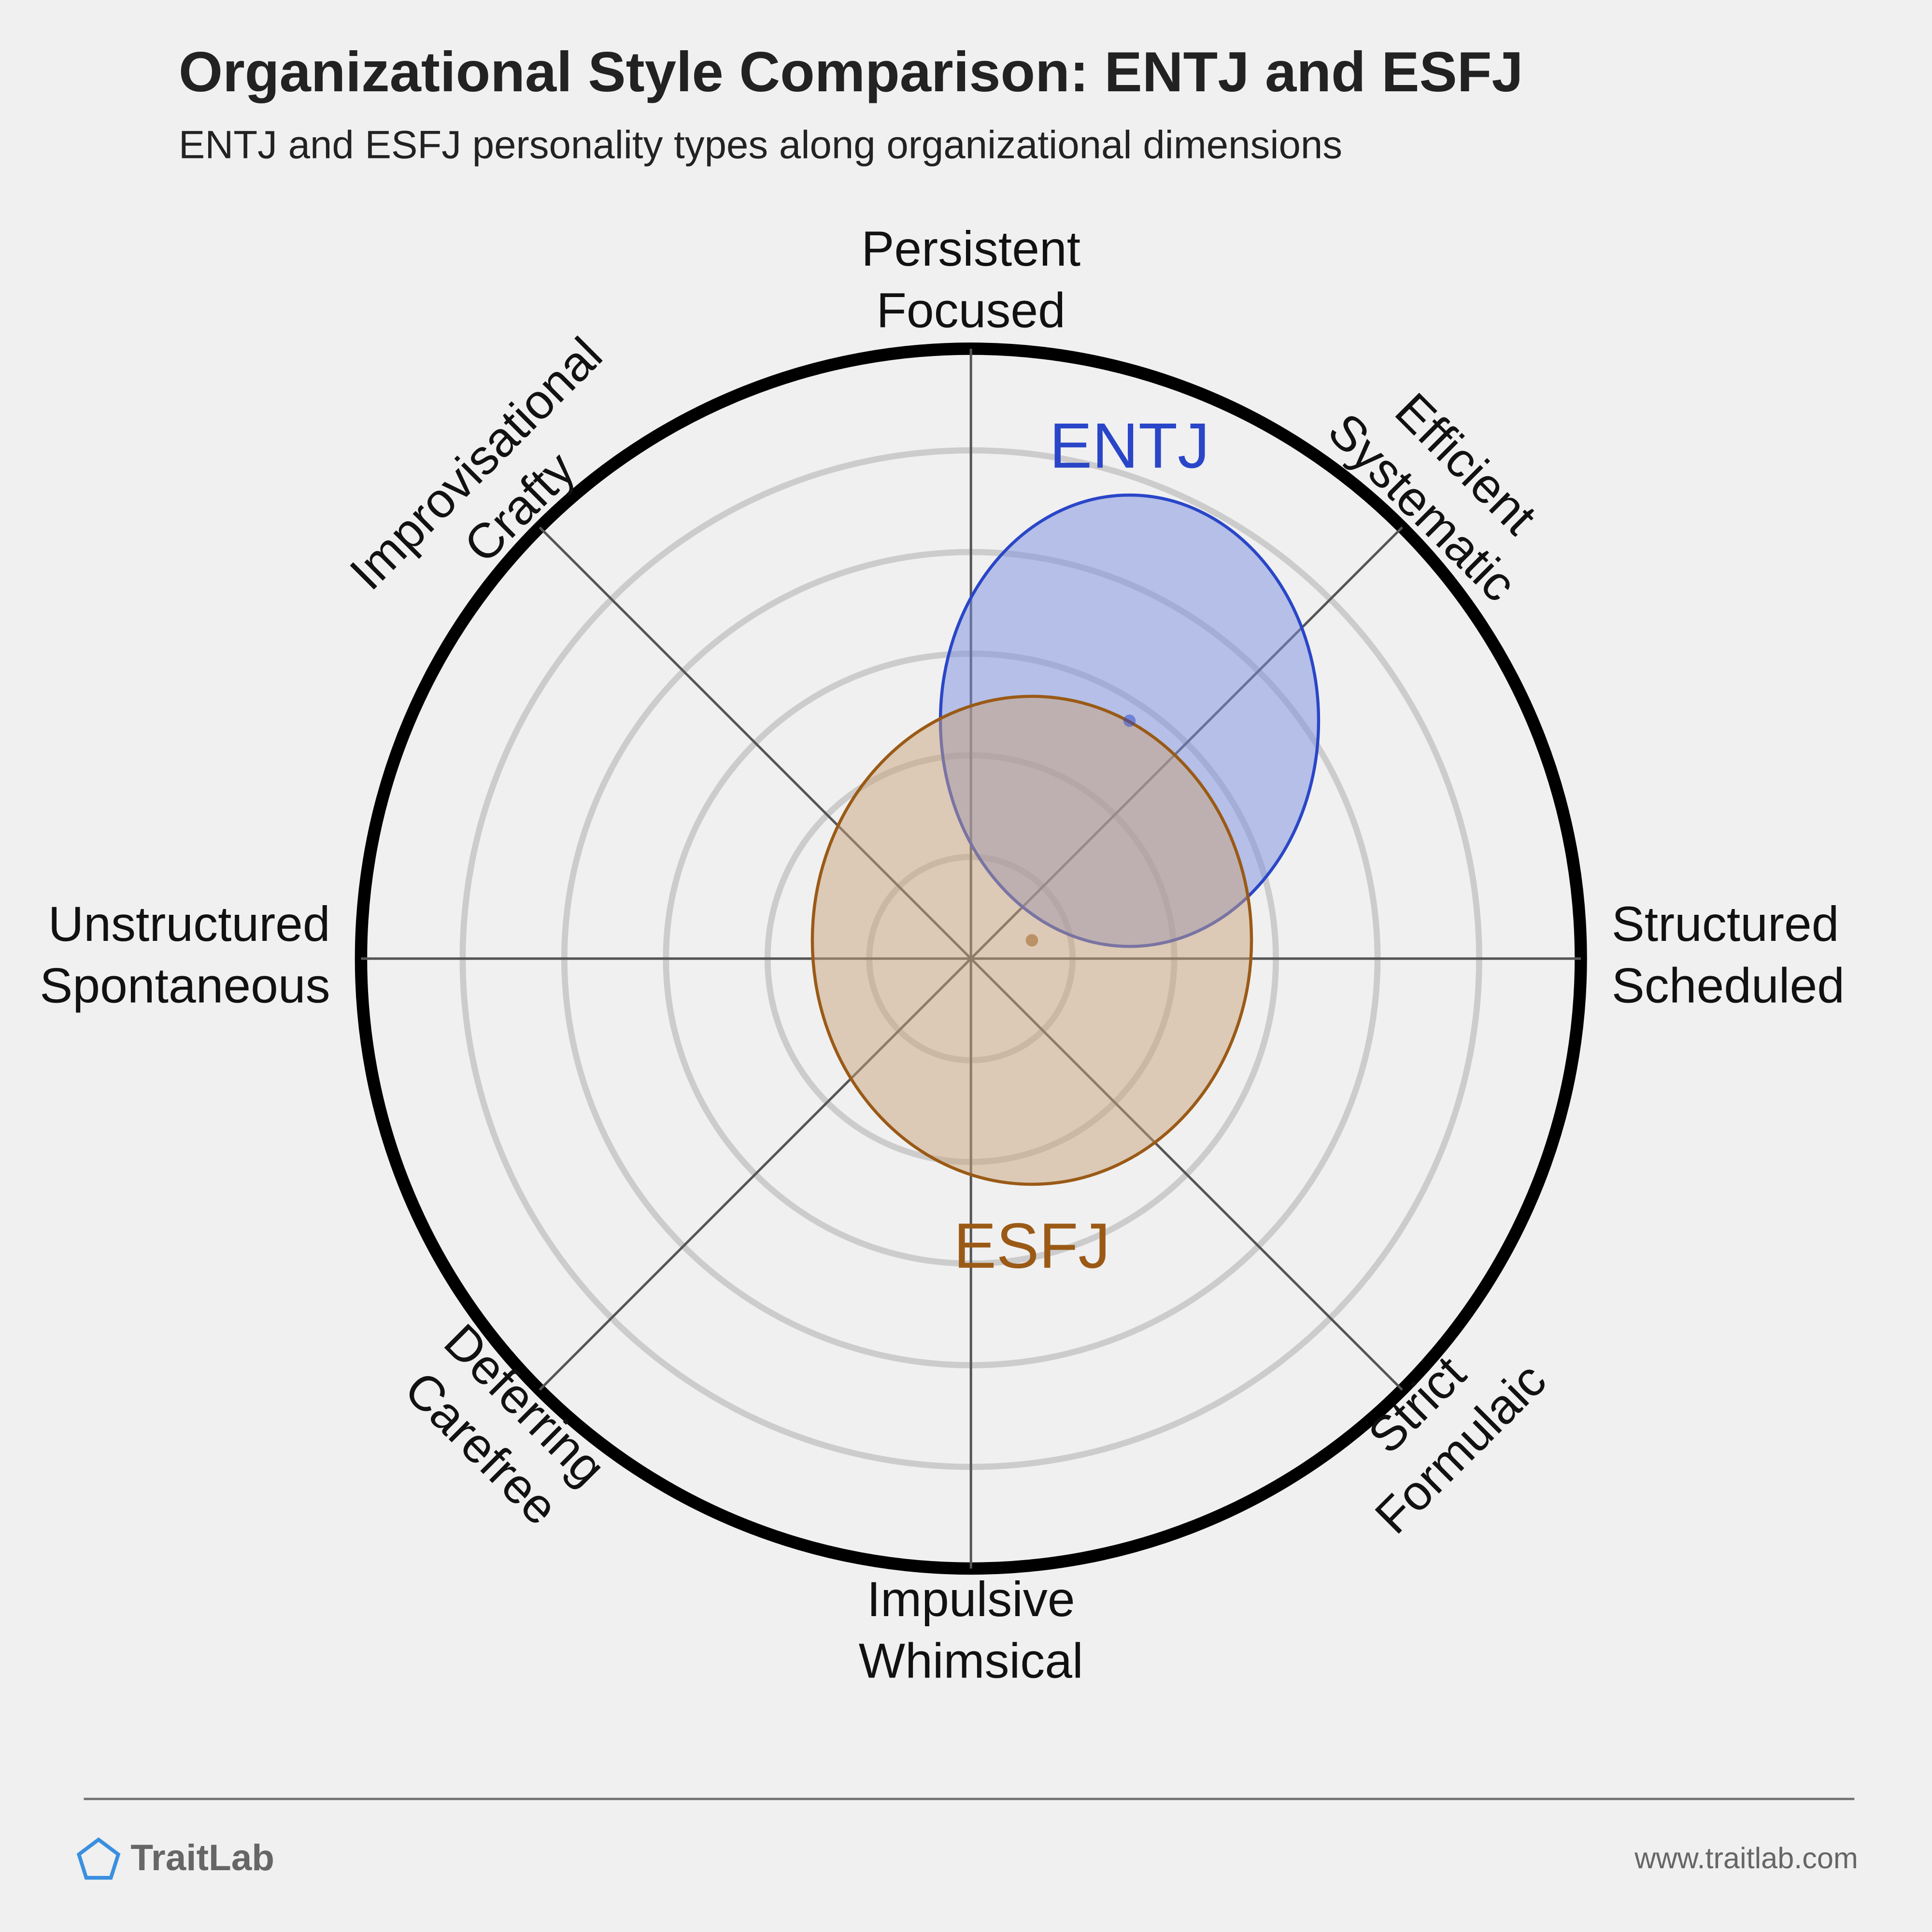 This screenshot has height=1932, width=1932. I want to click on axis-label-line: Focused, so click(971, 310).